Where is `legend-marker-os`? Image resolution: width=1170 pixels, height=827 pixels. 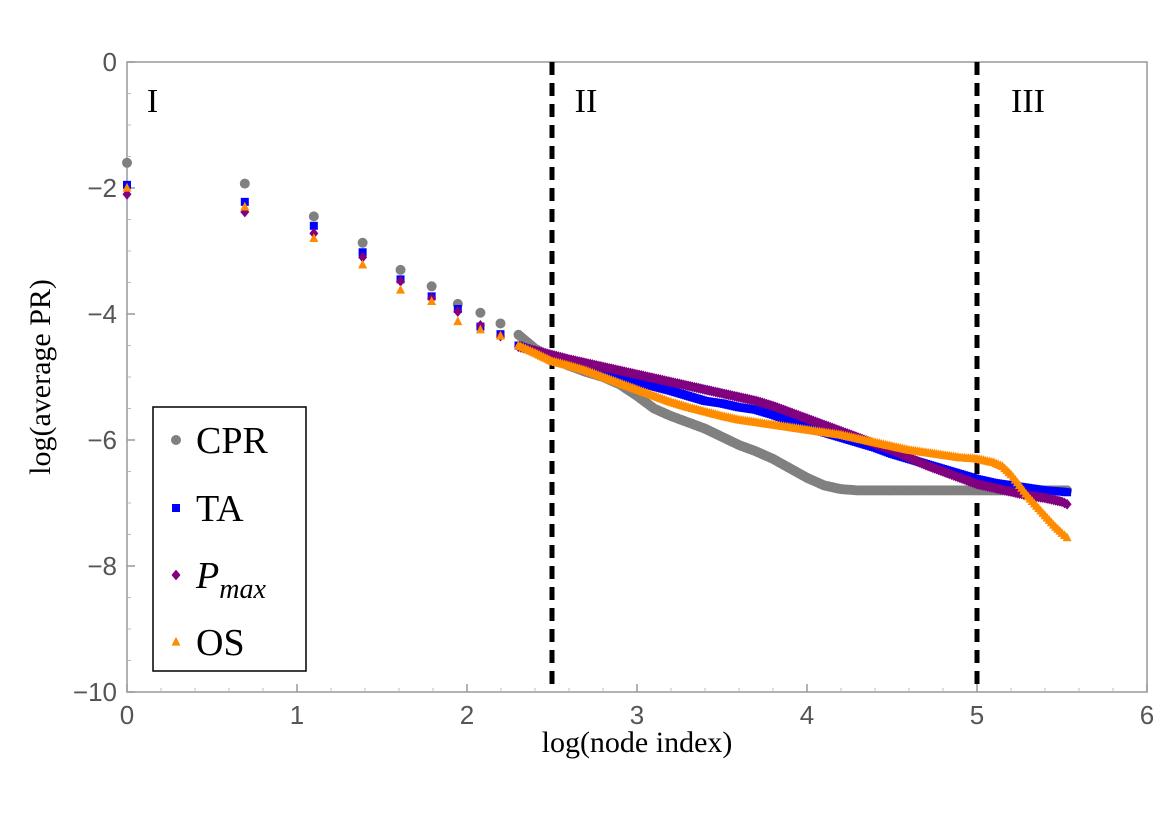
legend-marker-os is located at coordinates (176, 641).